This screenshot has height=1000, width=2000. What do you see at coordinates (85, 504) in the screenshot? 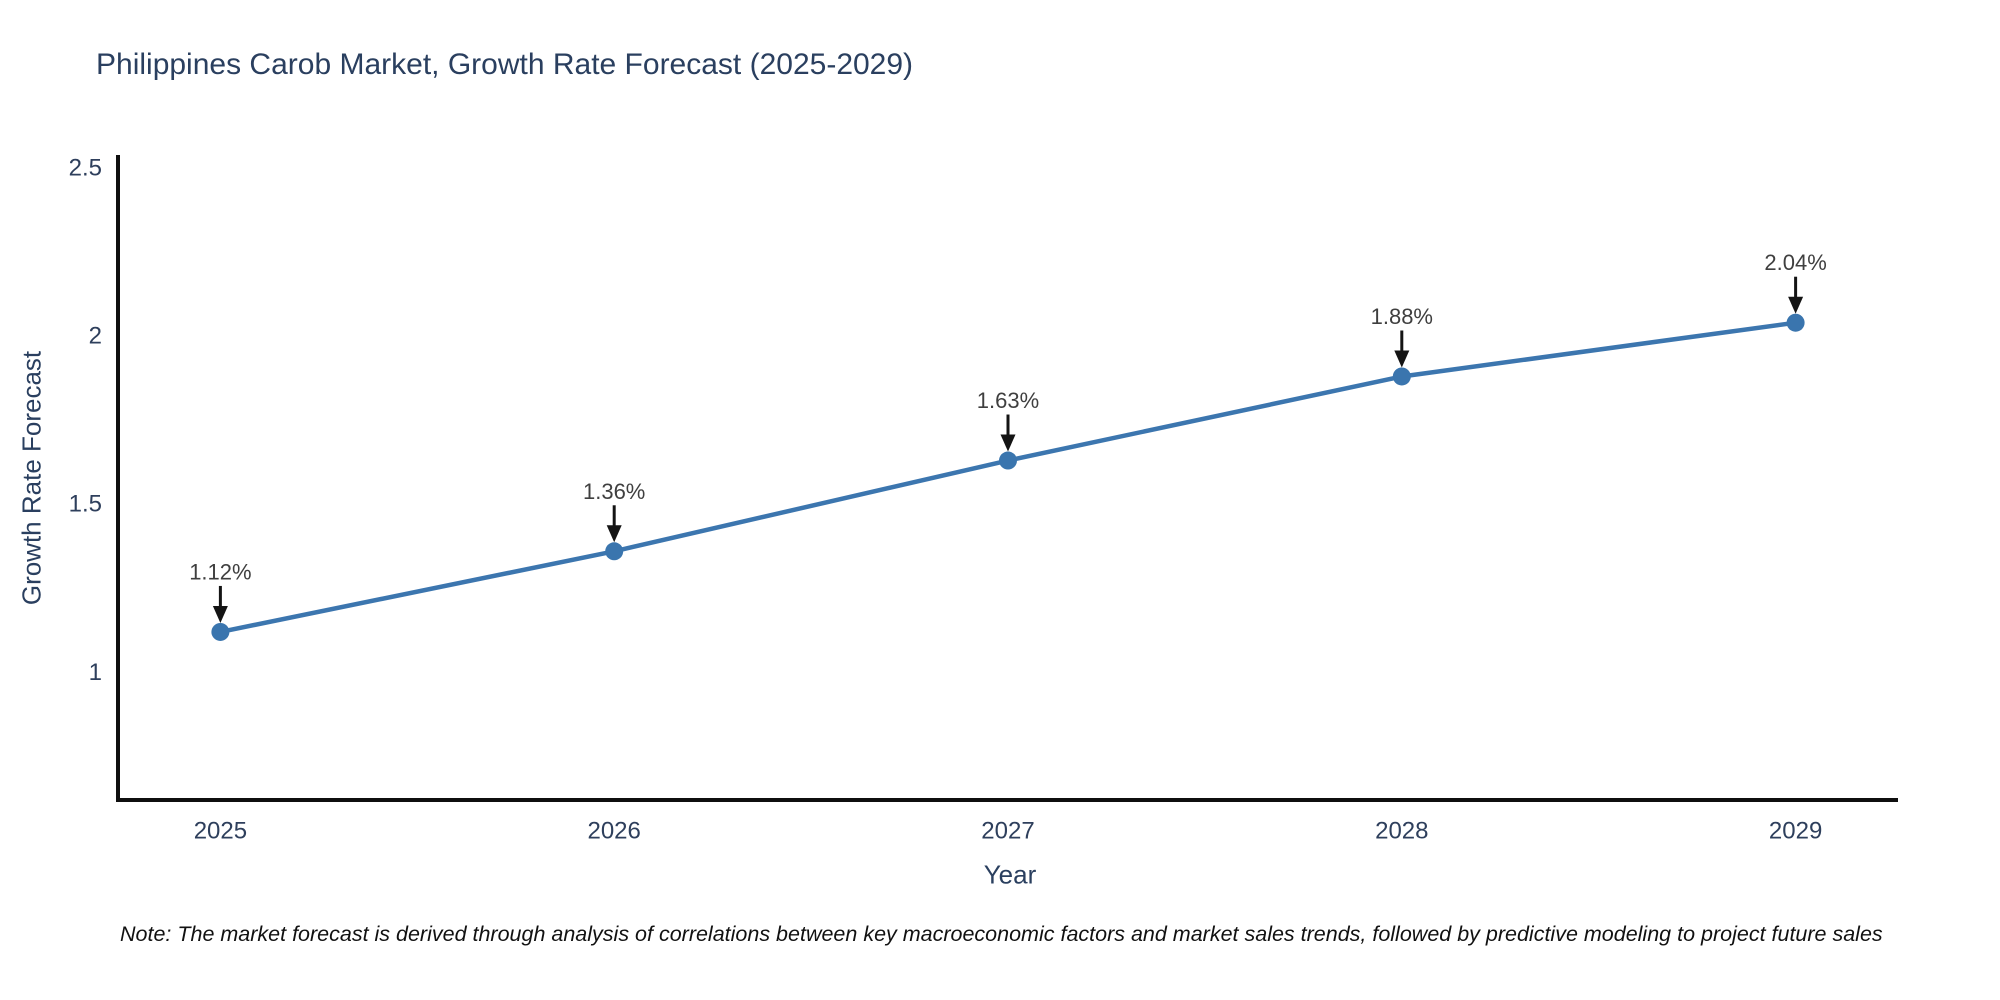
I see `y-tick-label: 1.5` at bounding box center [85, 504].